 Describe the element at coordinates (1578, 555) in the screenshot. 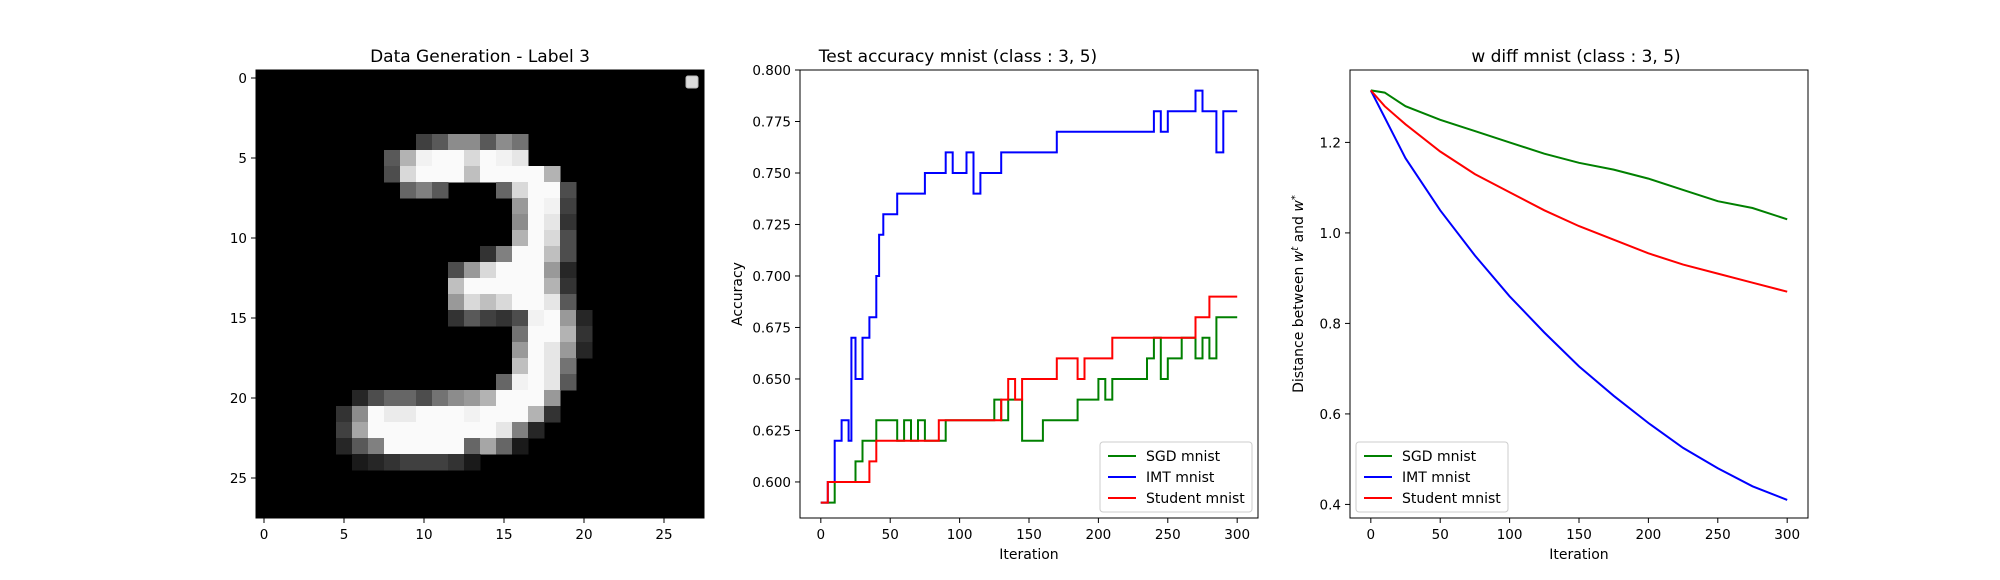

I see `wdiff-x-label: Iteration` at that location.